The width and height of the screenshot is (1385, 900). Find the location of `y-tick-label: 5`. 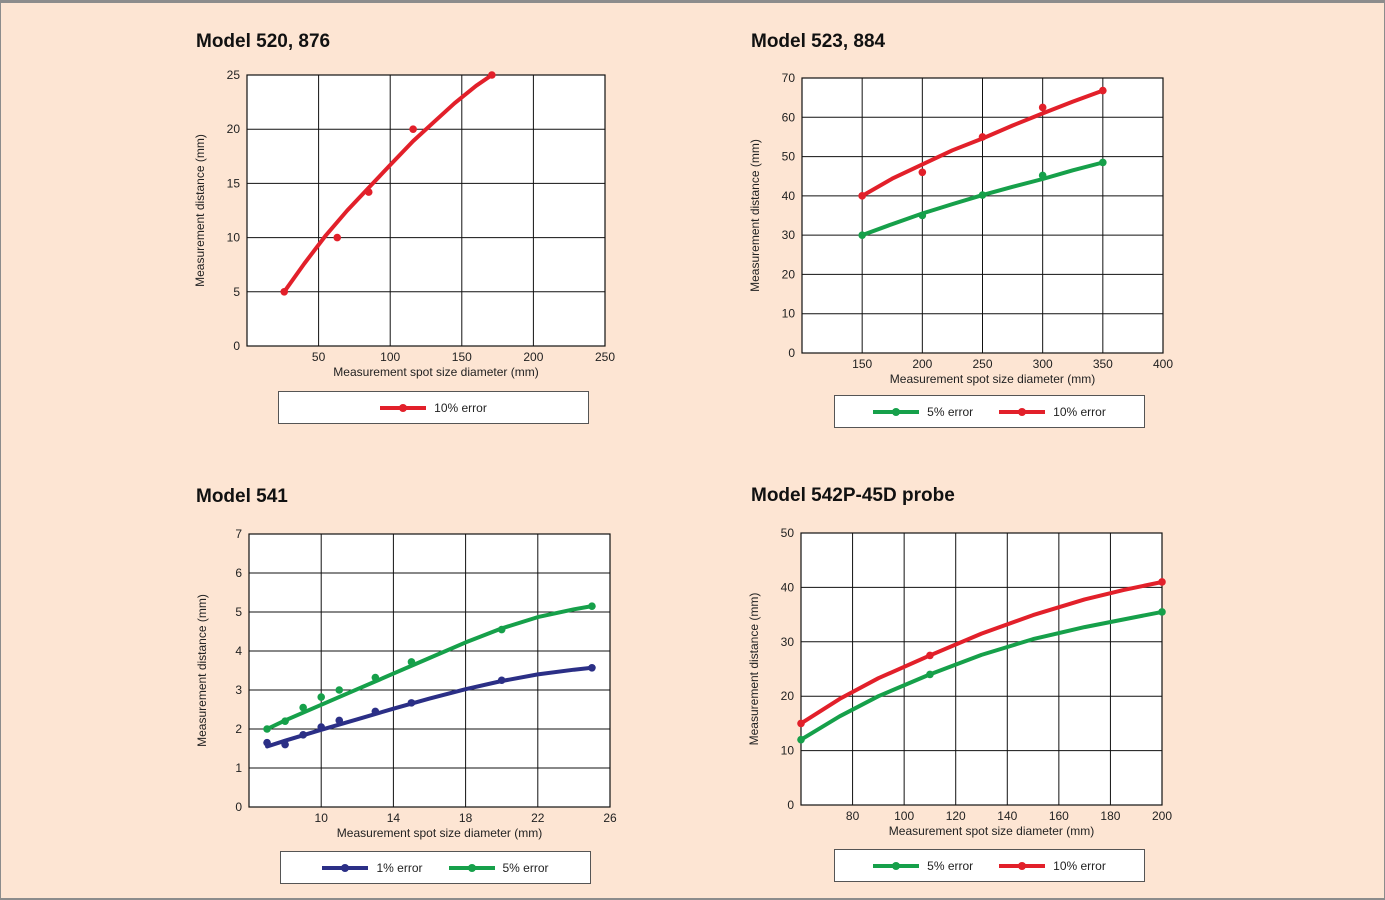

y-tick-label: 5 is located at coordinates (238, 612).